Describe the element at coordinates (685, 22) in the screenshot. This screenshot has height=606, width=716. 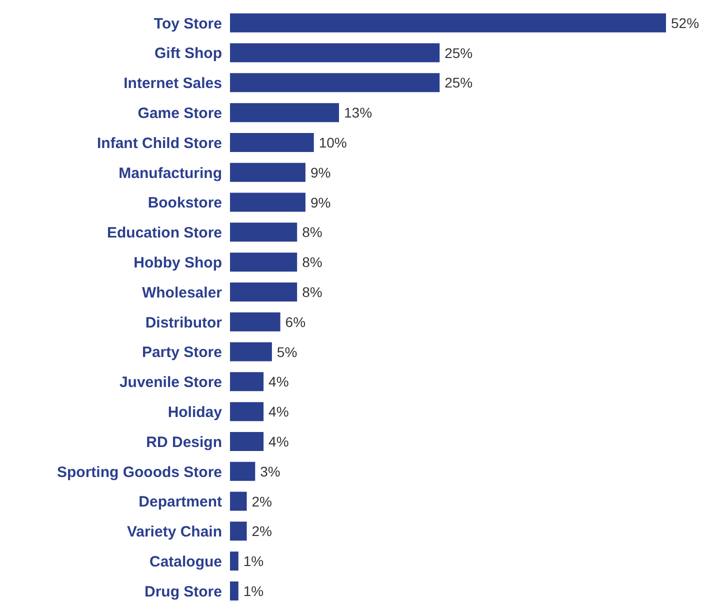
I see `data-label: 52%` at that location.